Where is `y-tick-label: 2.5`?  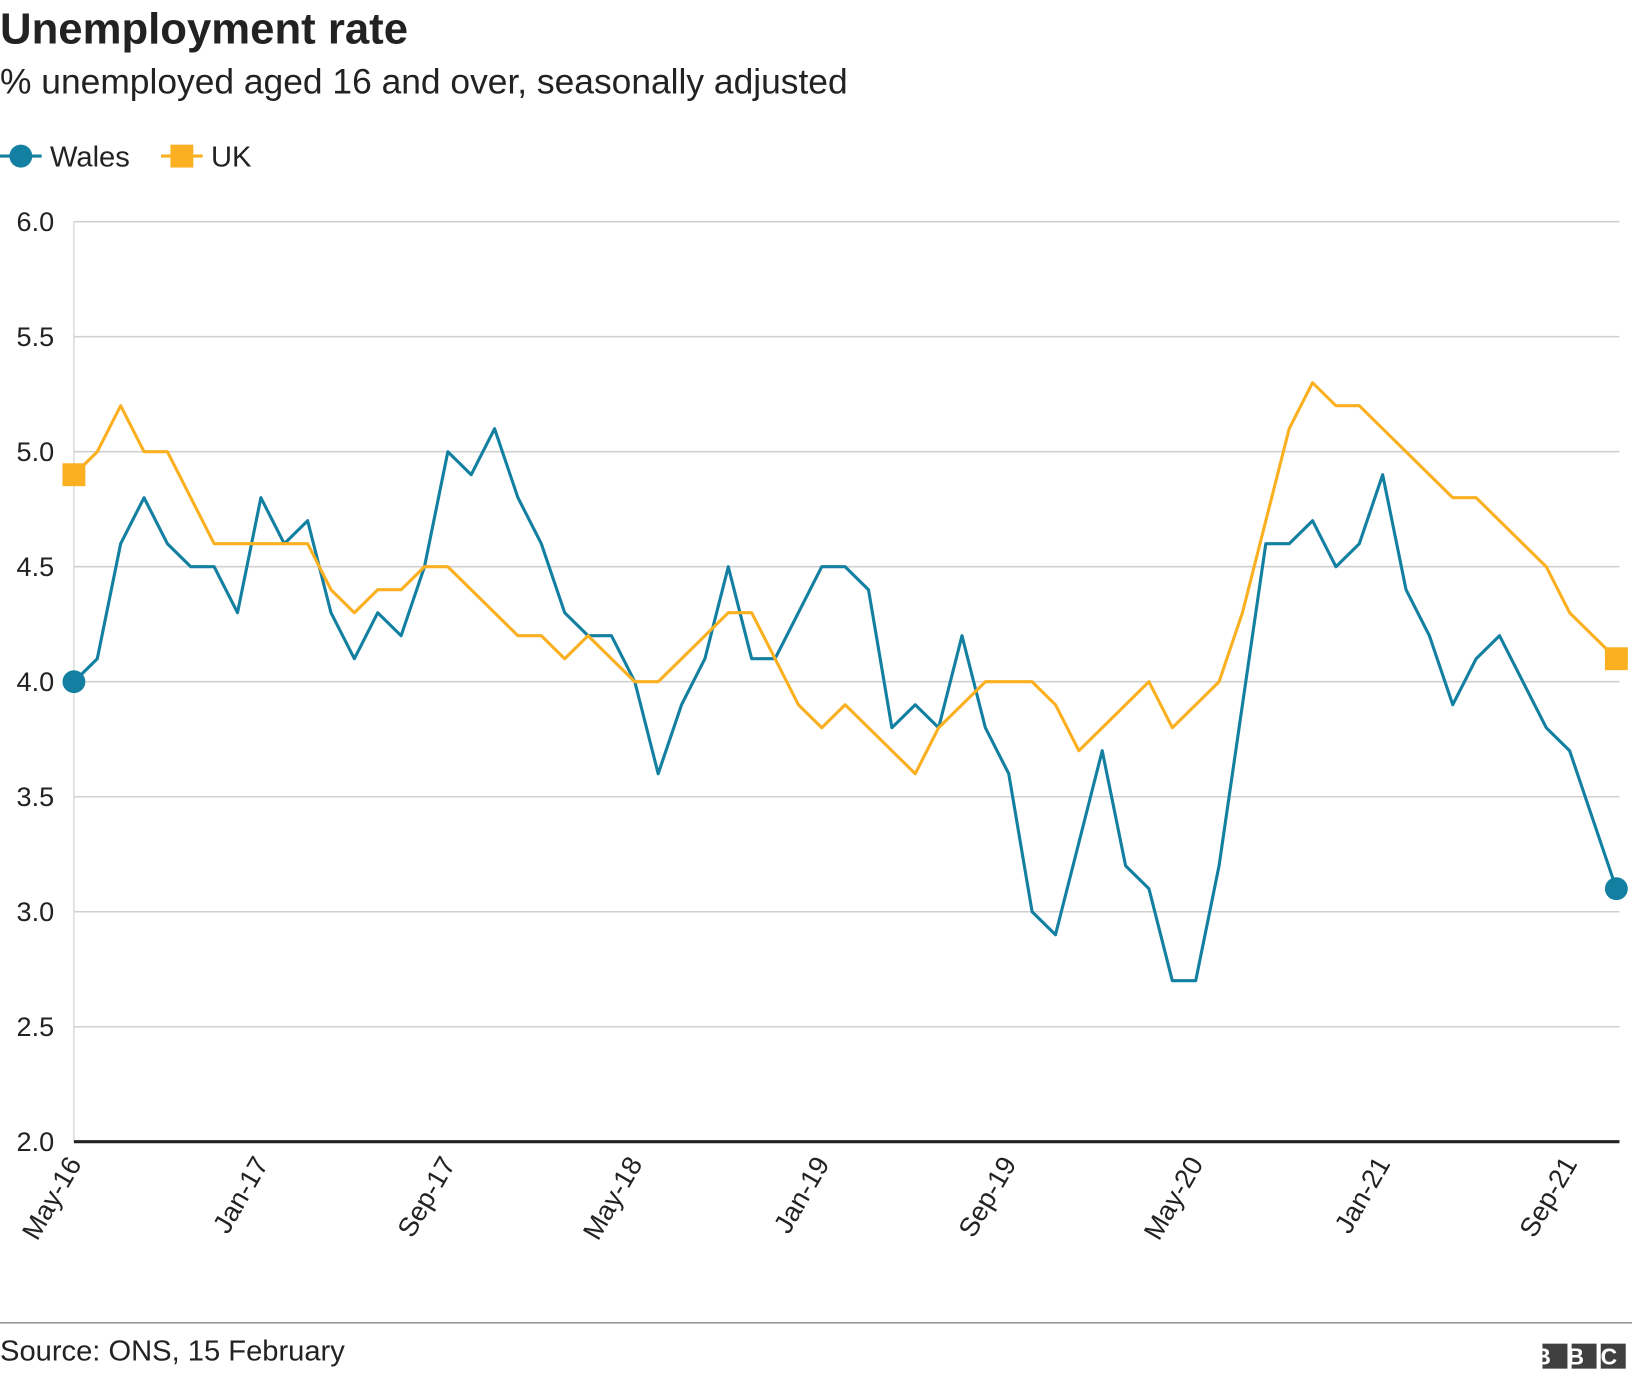
y-tick-label: 2.5 is located at coordinates (36, 1027).